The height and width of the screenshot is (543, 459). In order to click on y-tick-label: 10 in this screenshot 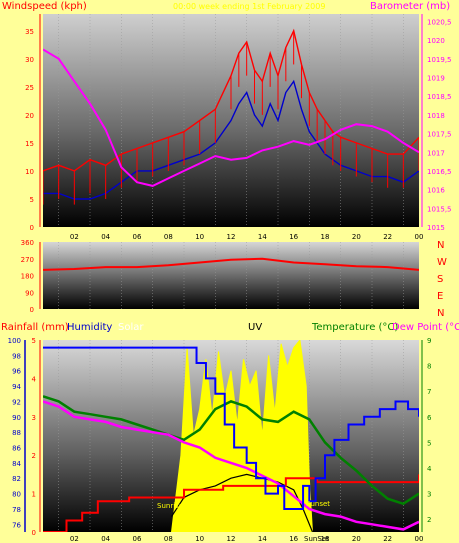, I will do `click(29, 172)`.